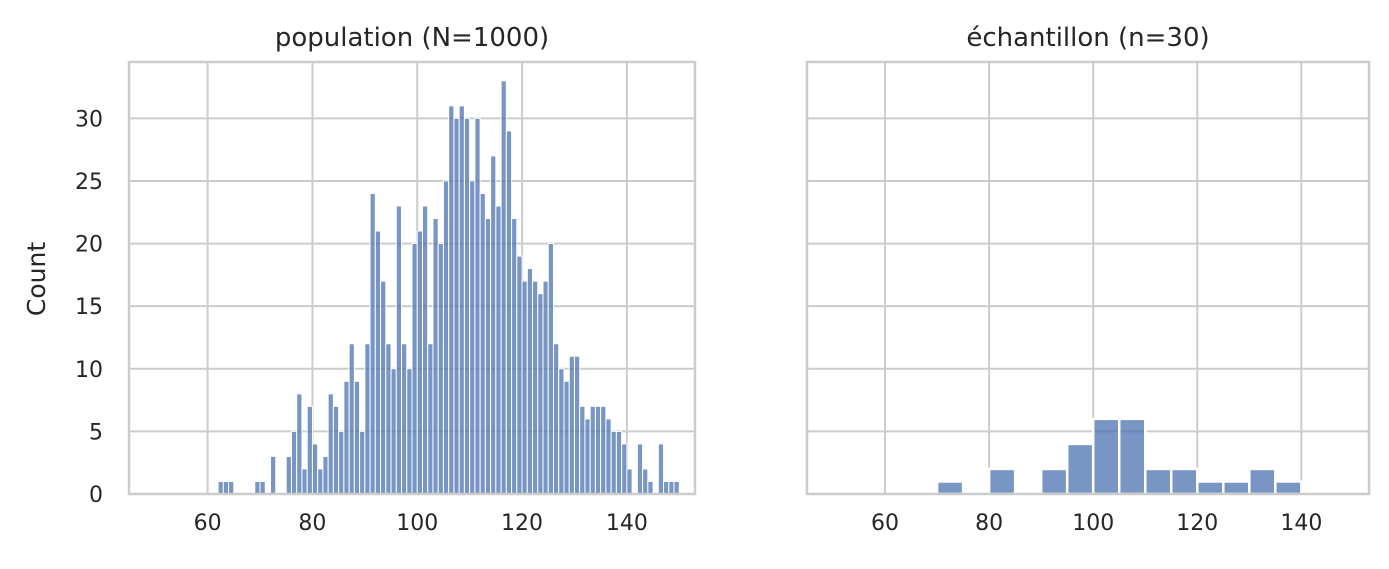  I want to click on y-tick-label: 15, so click(89, 307).